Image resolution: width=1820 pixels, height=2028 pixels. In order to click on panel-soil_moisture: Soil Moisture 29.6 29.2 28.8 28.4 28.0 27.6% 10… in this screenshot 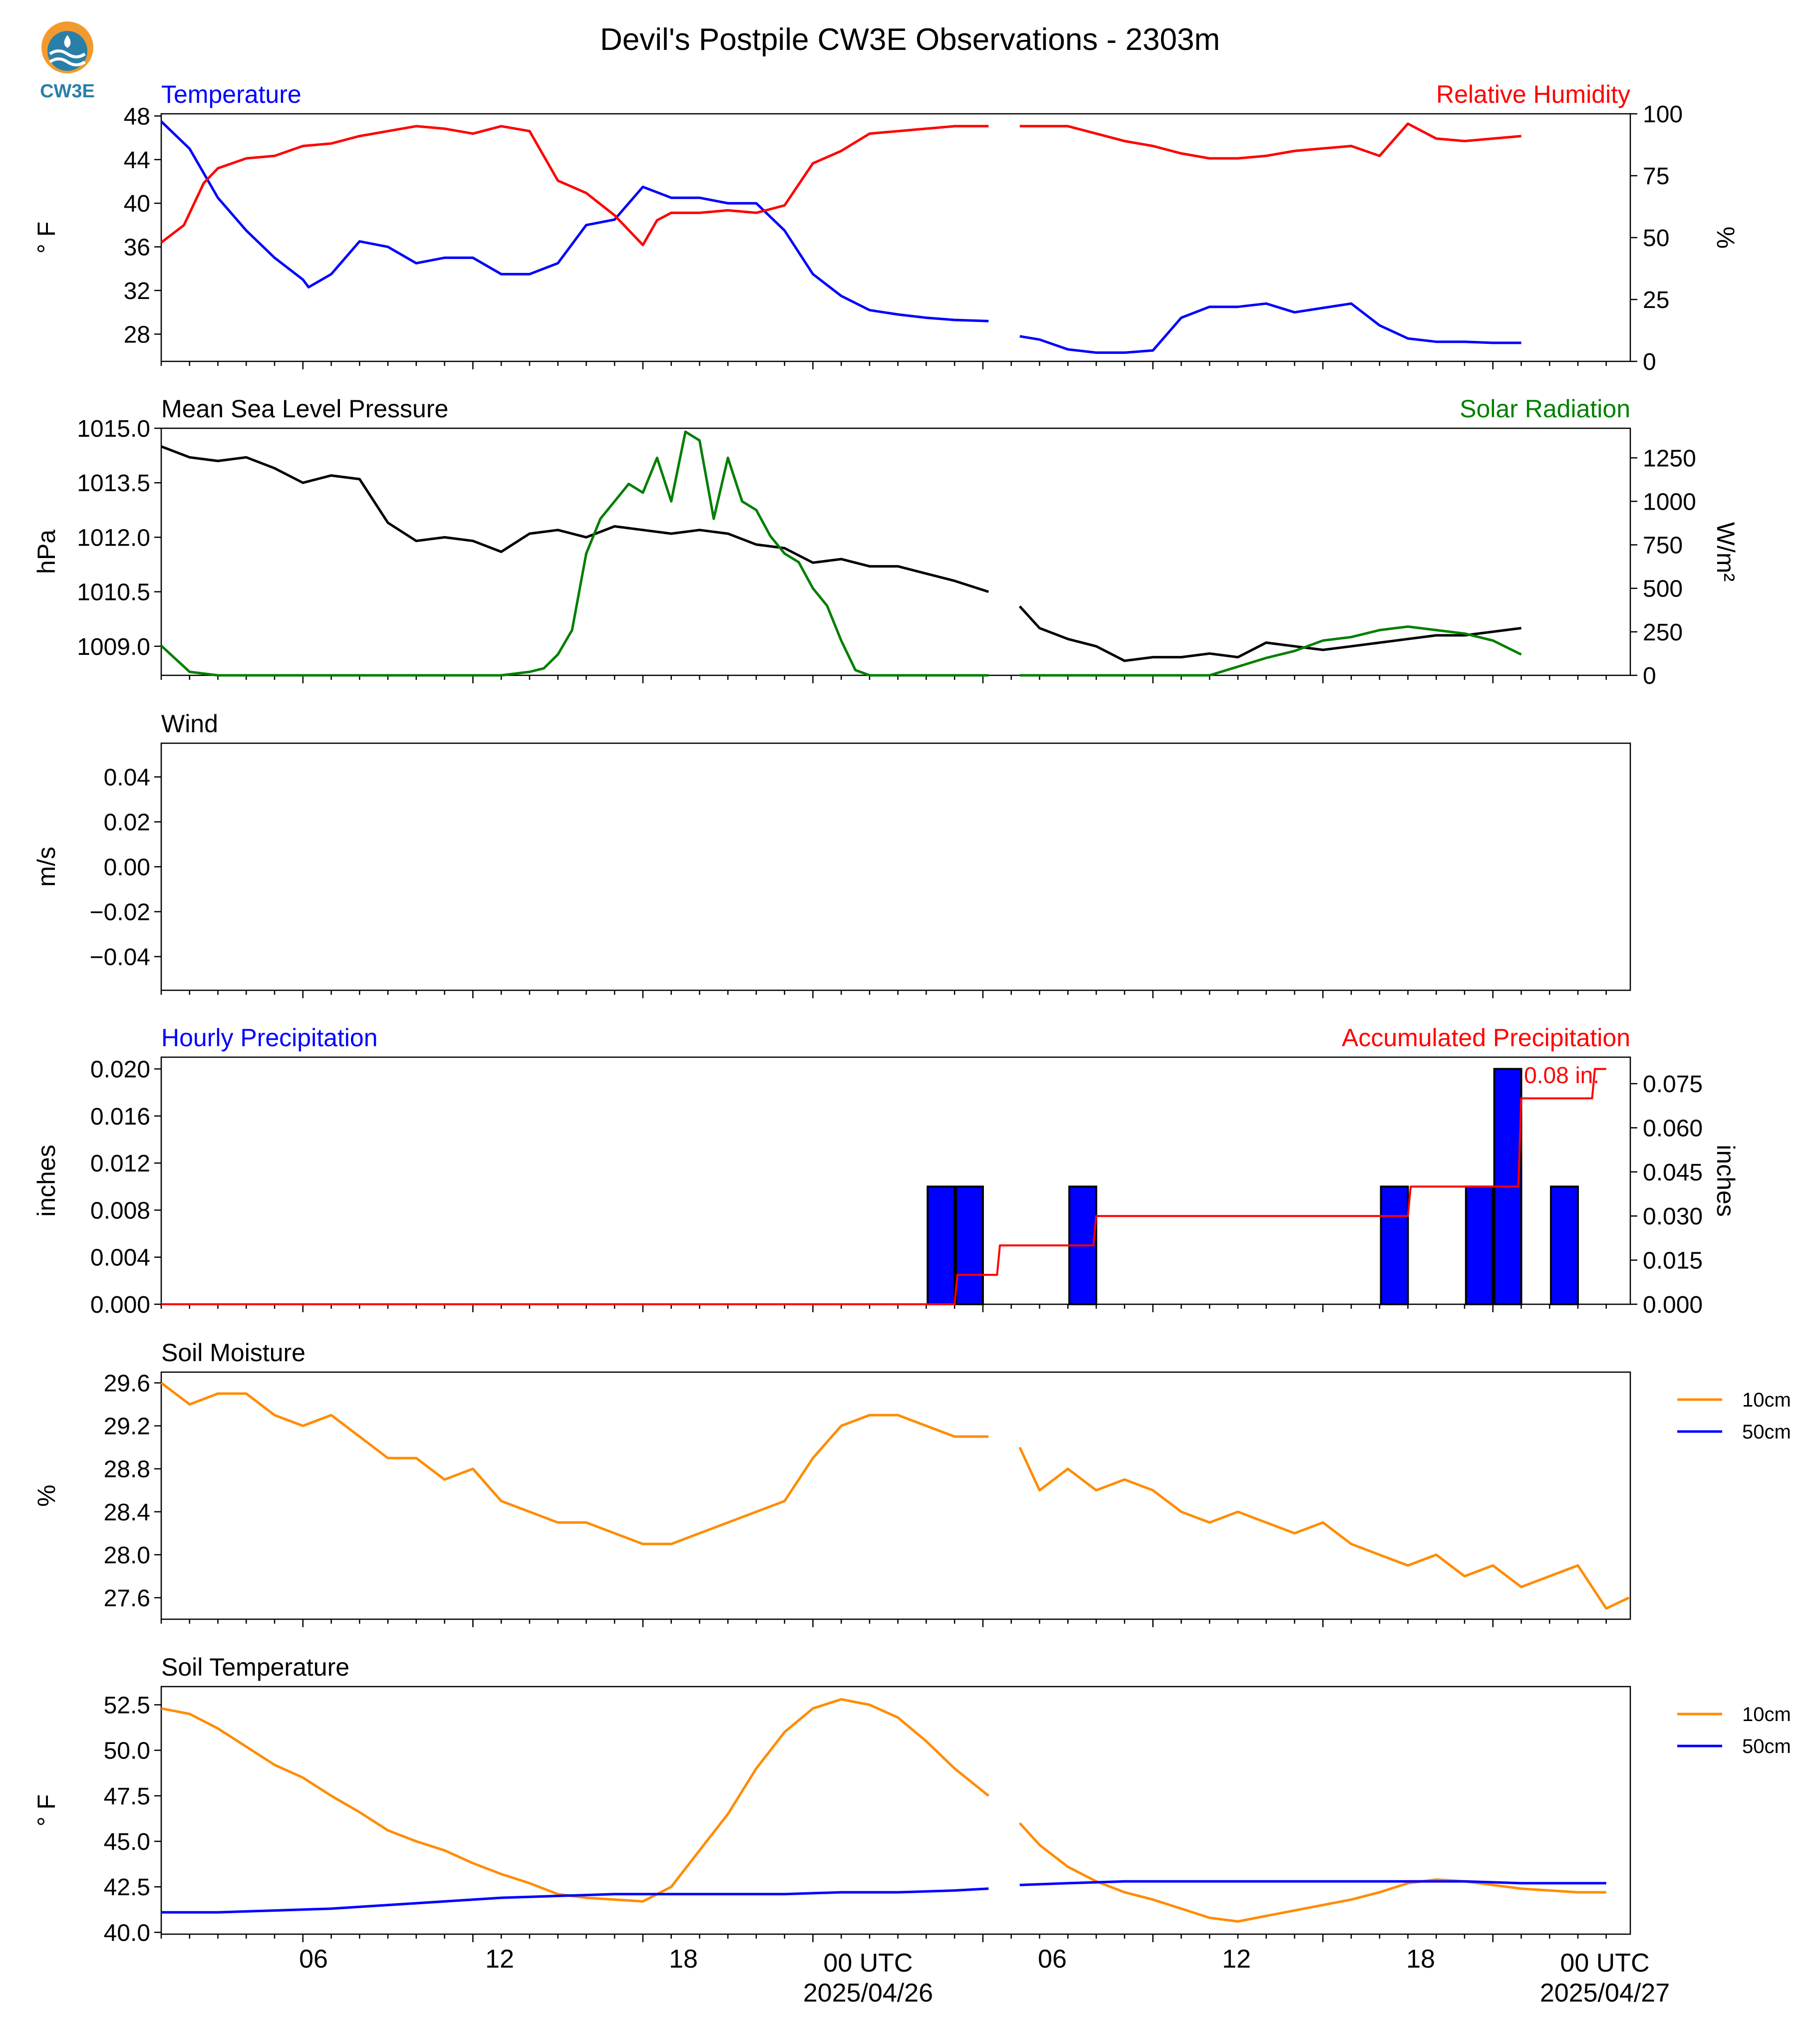, I will do `click(911, 1483)`.